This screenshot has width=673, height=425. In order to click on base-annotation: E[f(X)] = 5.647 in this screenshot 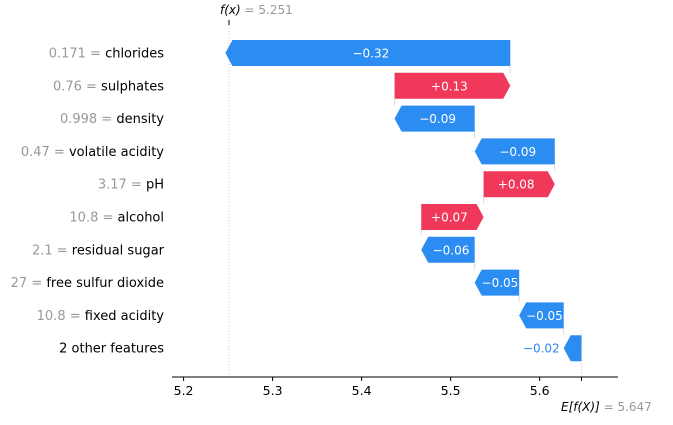, I will do `click(606, 407)`.